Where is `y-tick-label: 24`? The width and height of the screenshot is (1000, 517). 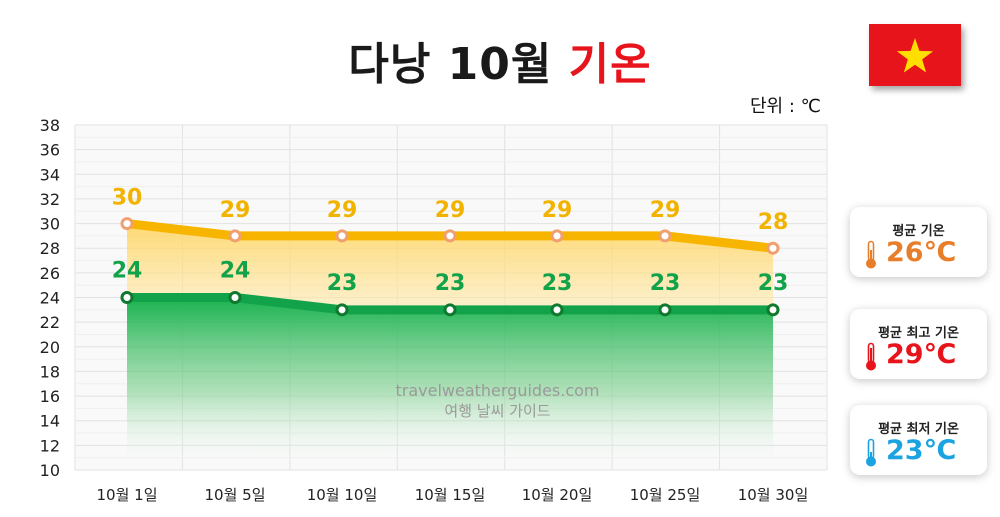
y-tick-label: 24 is located at coordinates (50, 298).